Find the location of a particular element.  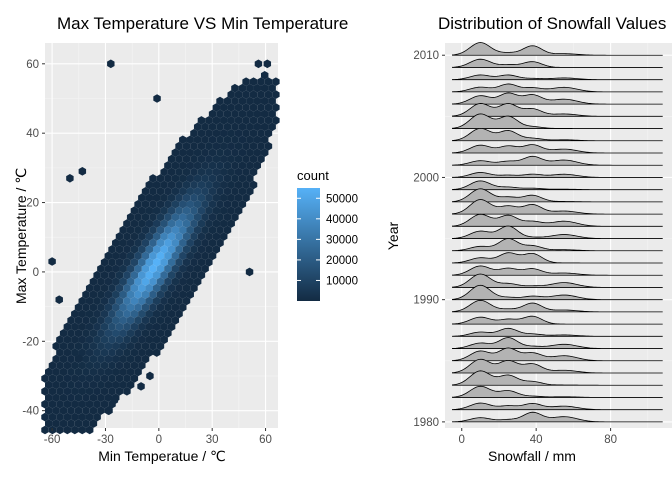

legend-tick-label: 10000 is located at coordinates (342, 281).